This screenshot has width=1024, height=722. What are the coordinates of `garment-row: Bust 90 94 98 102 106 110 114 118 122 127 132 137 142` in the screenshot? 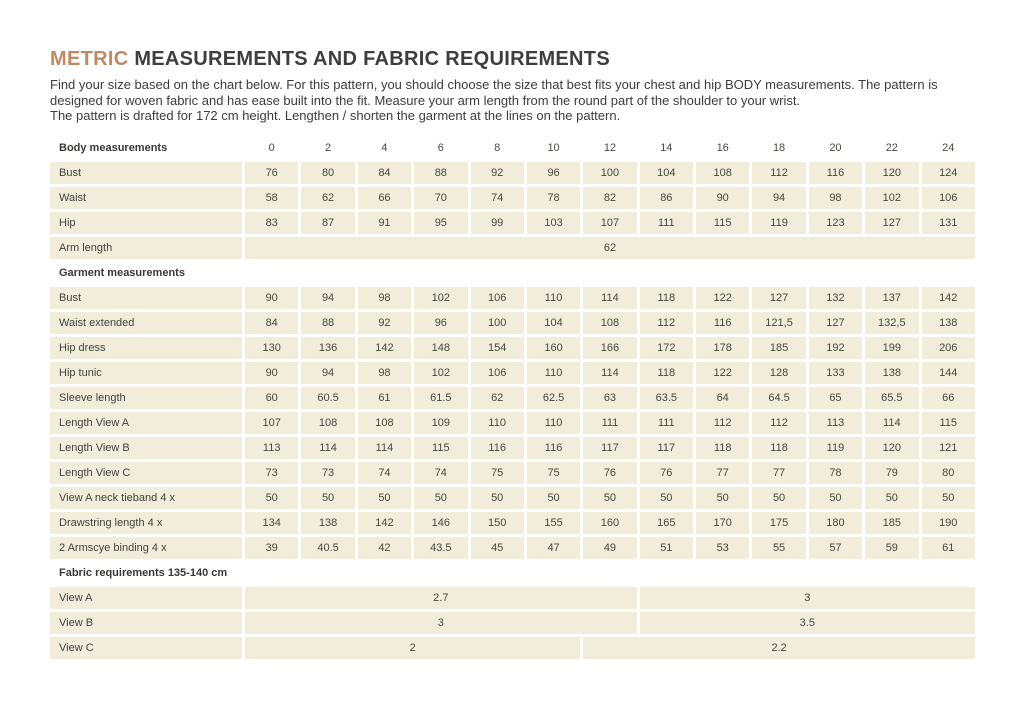 It's located at (512, 297).